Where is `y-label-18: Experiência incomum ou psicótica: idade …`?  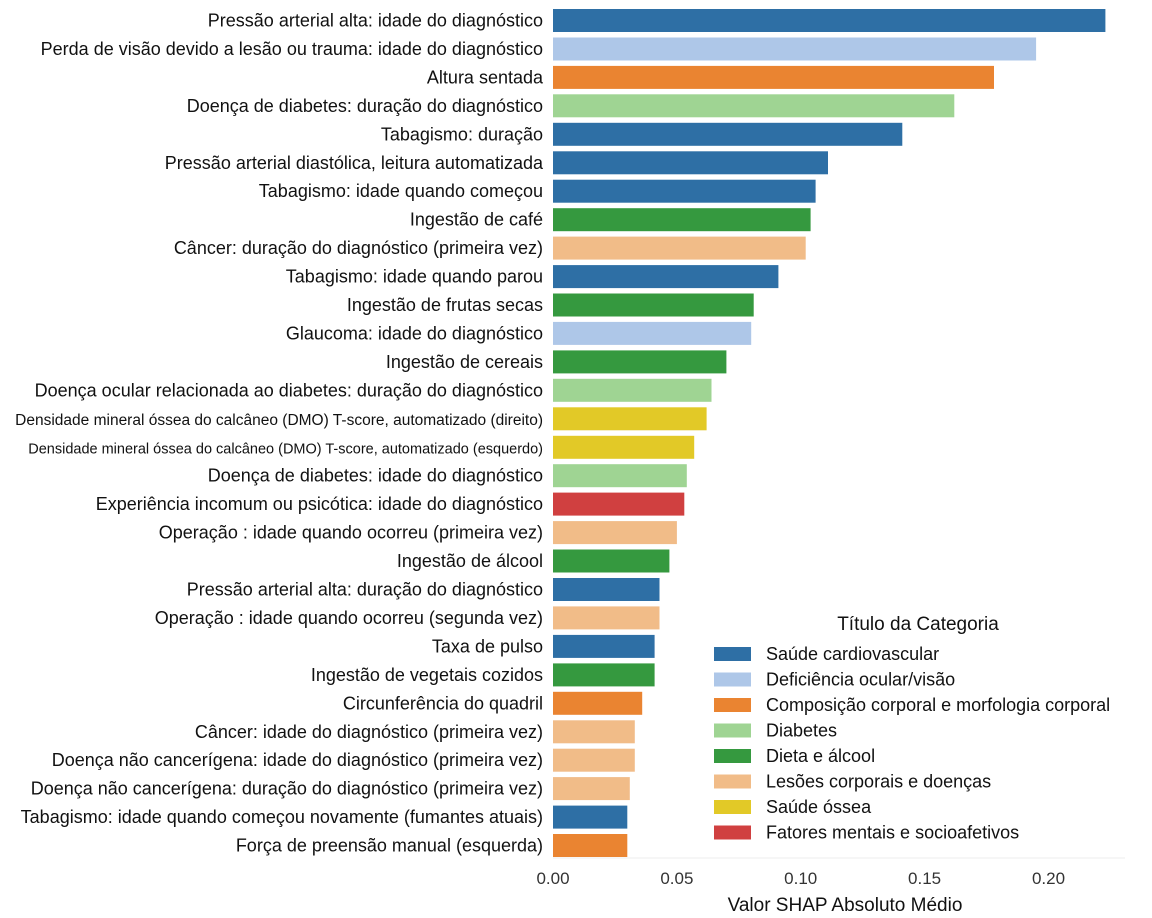
y-label-18: Experiência incomum ou psicótica: idade … is located at coordinates (319, 504).